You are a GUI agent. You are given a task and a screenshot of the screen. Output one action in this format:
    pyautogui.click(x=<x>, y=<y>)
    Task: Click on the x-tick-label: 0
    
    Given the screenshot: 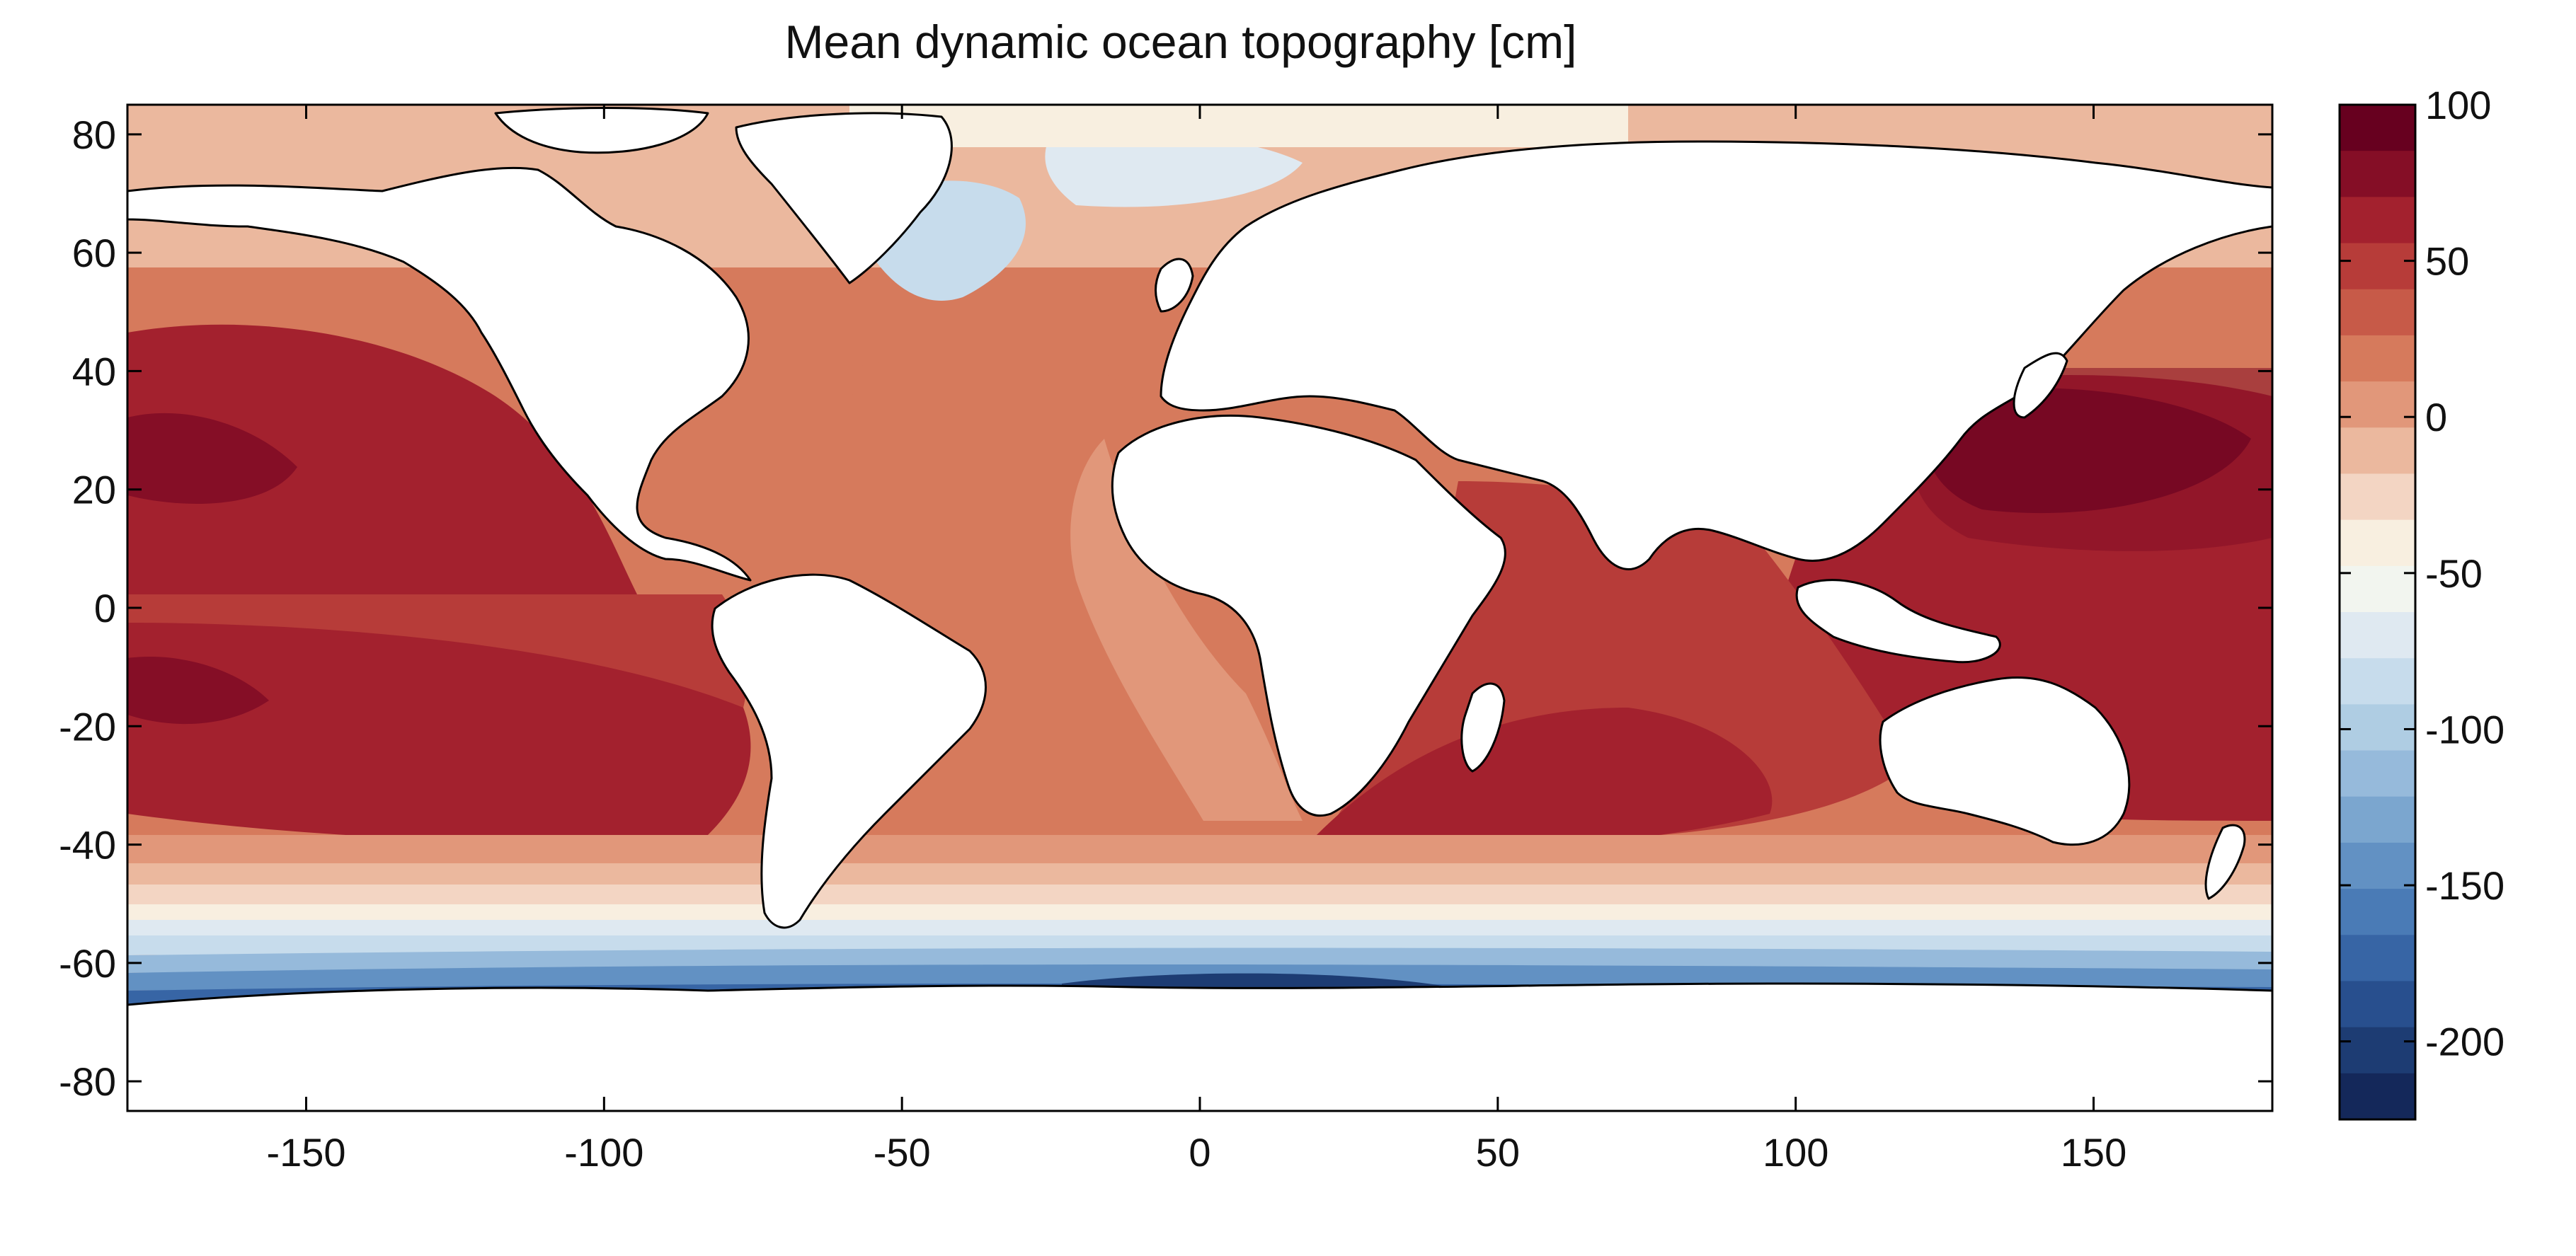 What is the action you would take?
    pyautogui.click(x=1199, y=1152)
    